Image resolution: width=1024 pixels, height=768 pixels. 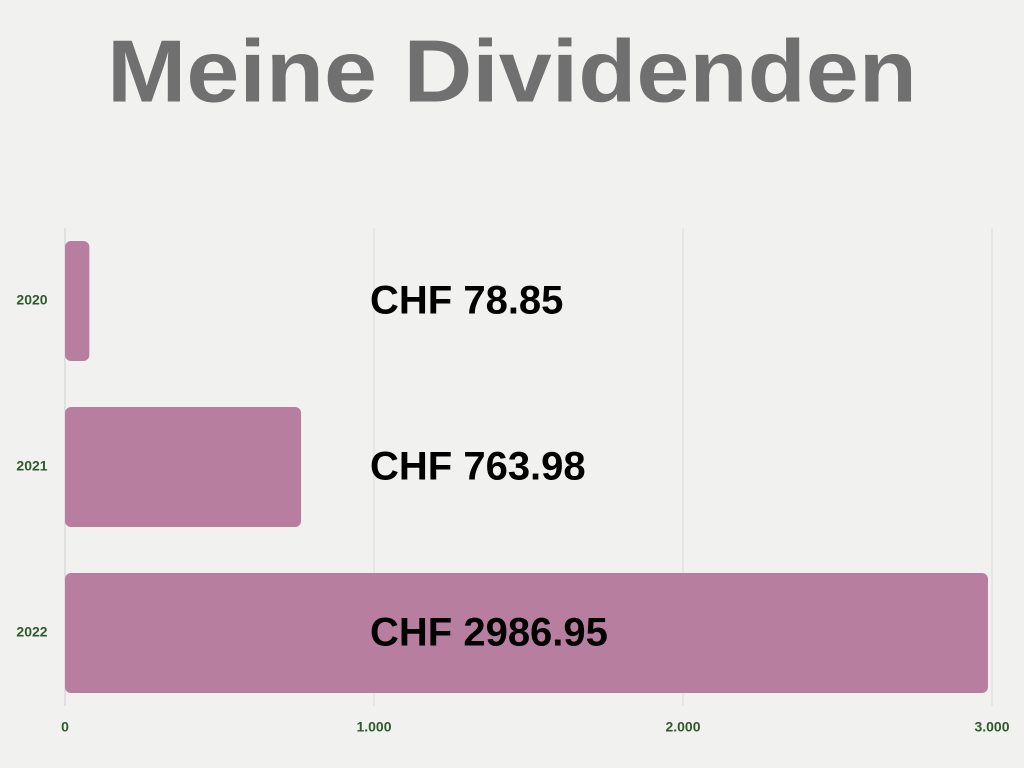 What do you see at coordinates (478, 467) in the screenshot?
I see `value-label: CHF 763.98` at bounding box center [478, 467].